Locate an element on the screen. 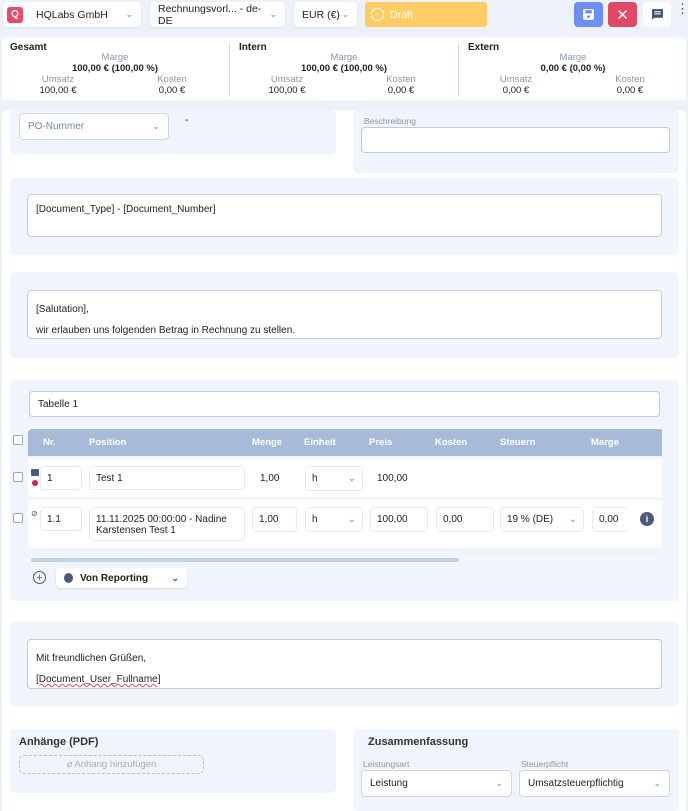 Image resolution: width=688 pixels, height=811 pixels. summary-panel is located at coordinates (344, 68).